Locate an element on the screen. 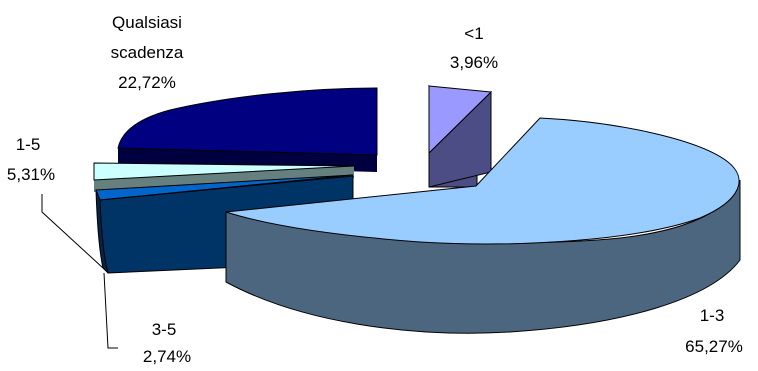 The height and width of the screenshot is (371, 758). label-qualsiasi-line2: scadenza is located at coordinates (147, 52).